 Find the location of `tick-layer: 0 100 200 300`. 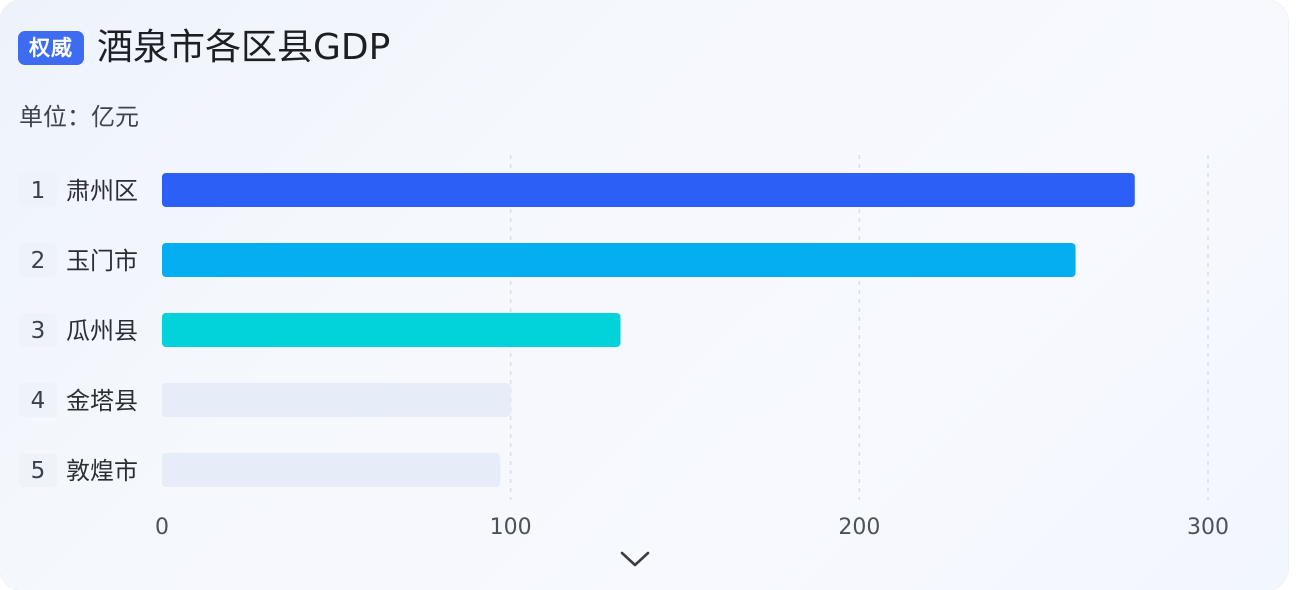

tick-layer: 0 100 200 300 is located at coordinates (692, 527).